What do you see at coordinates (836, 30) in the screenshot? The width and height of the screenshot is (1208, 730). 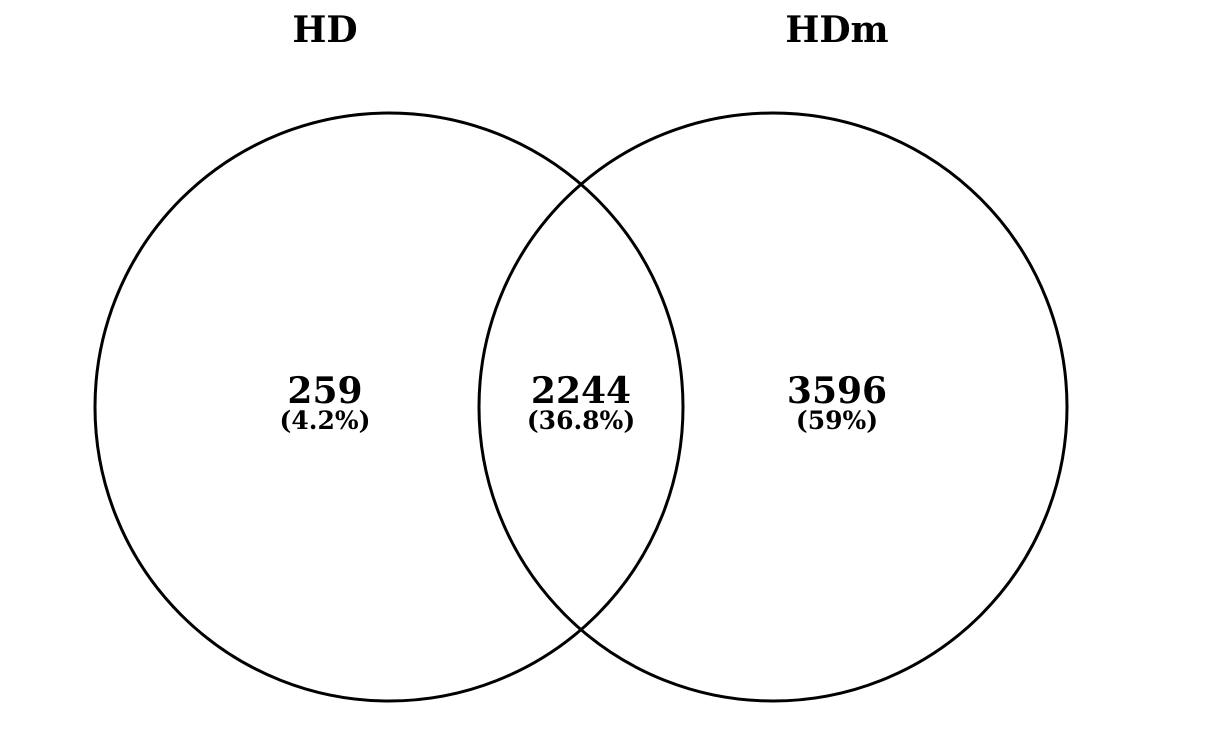 I see `set-label-hdm: HDm` at bounding box center [836, 30].